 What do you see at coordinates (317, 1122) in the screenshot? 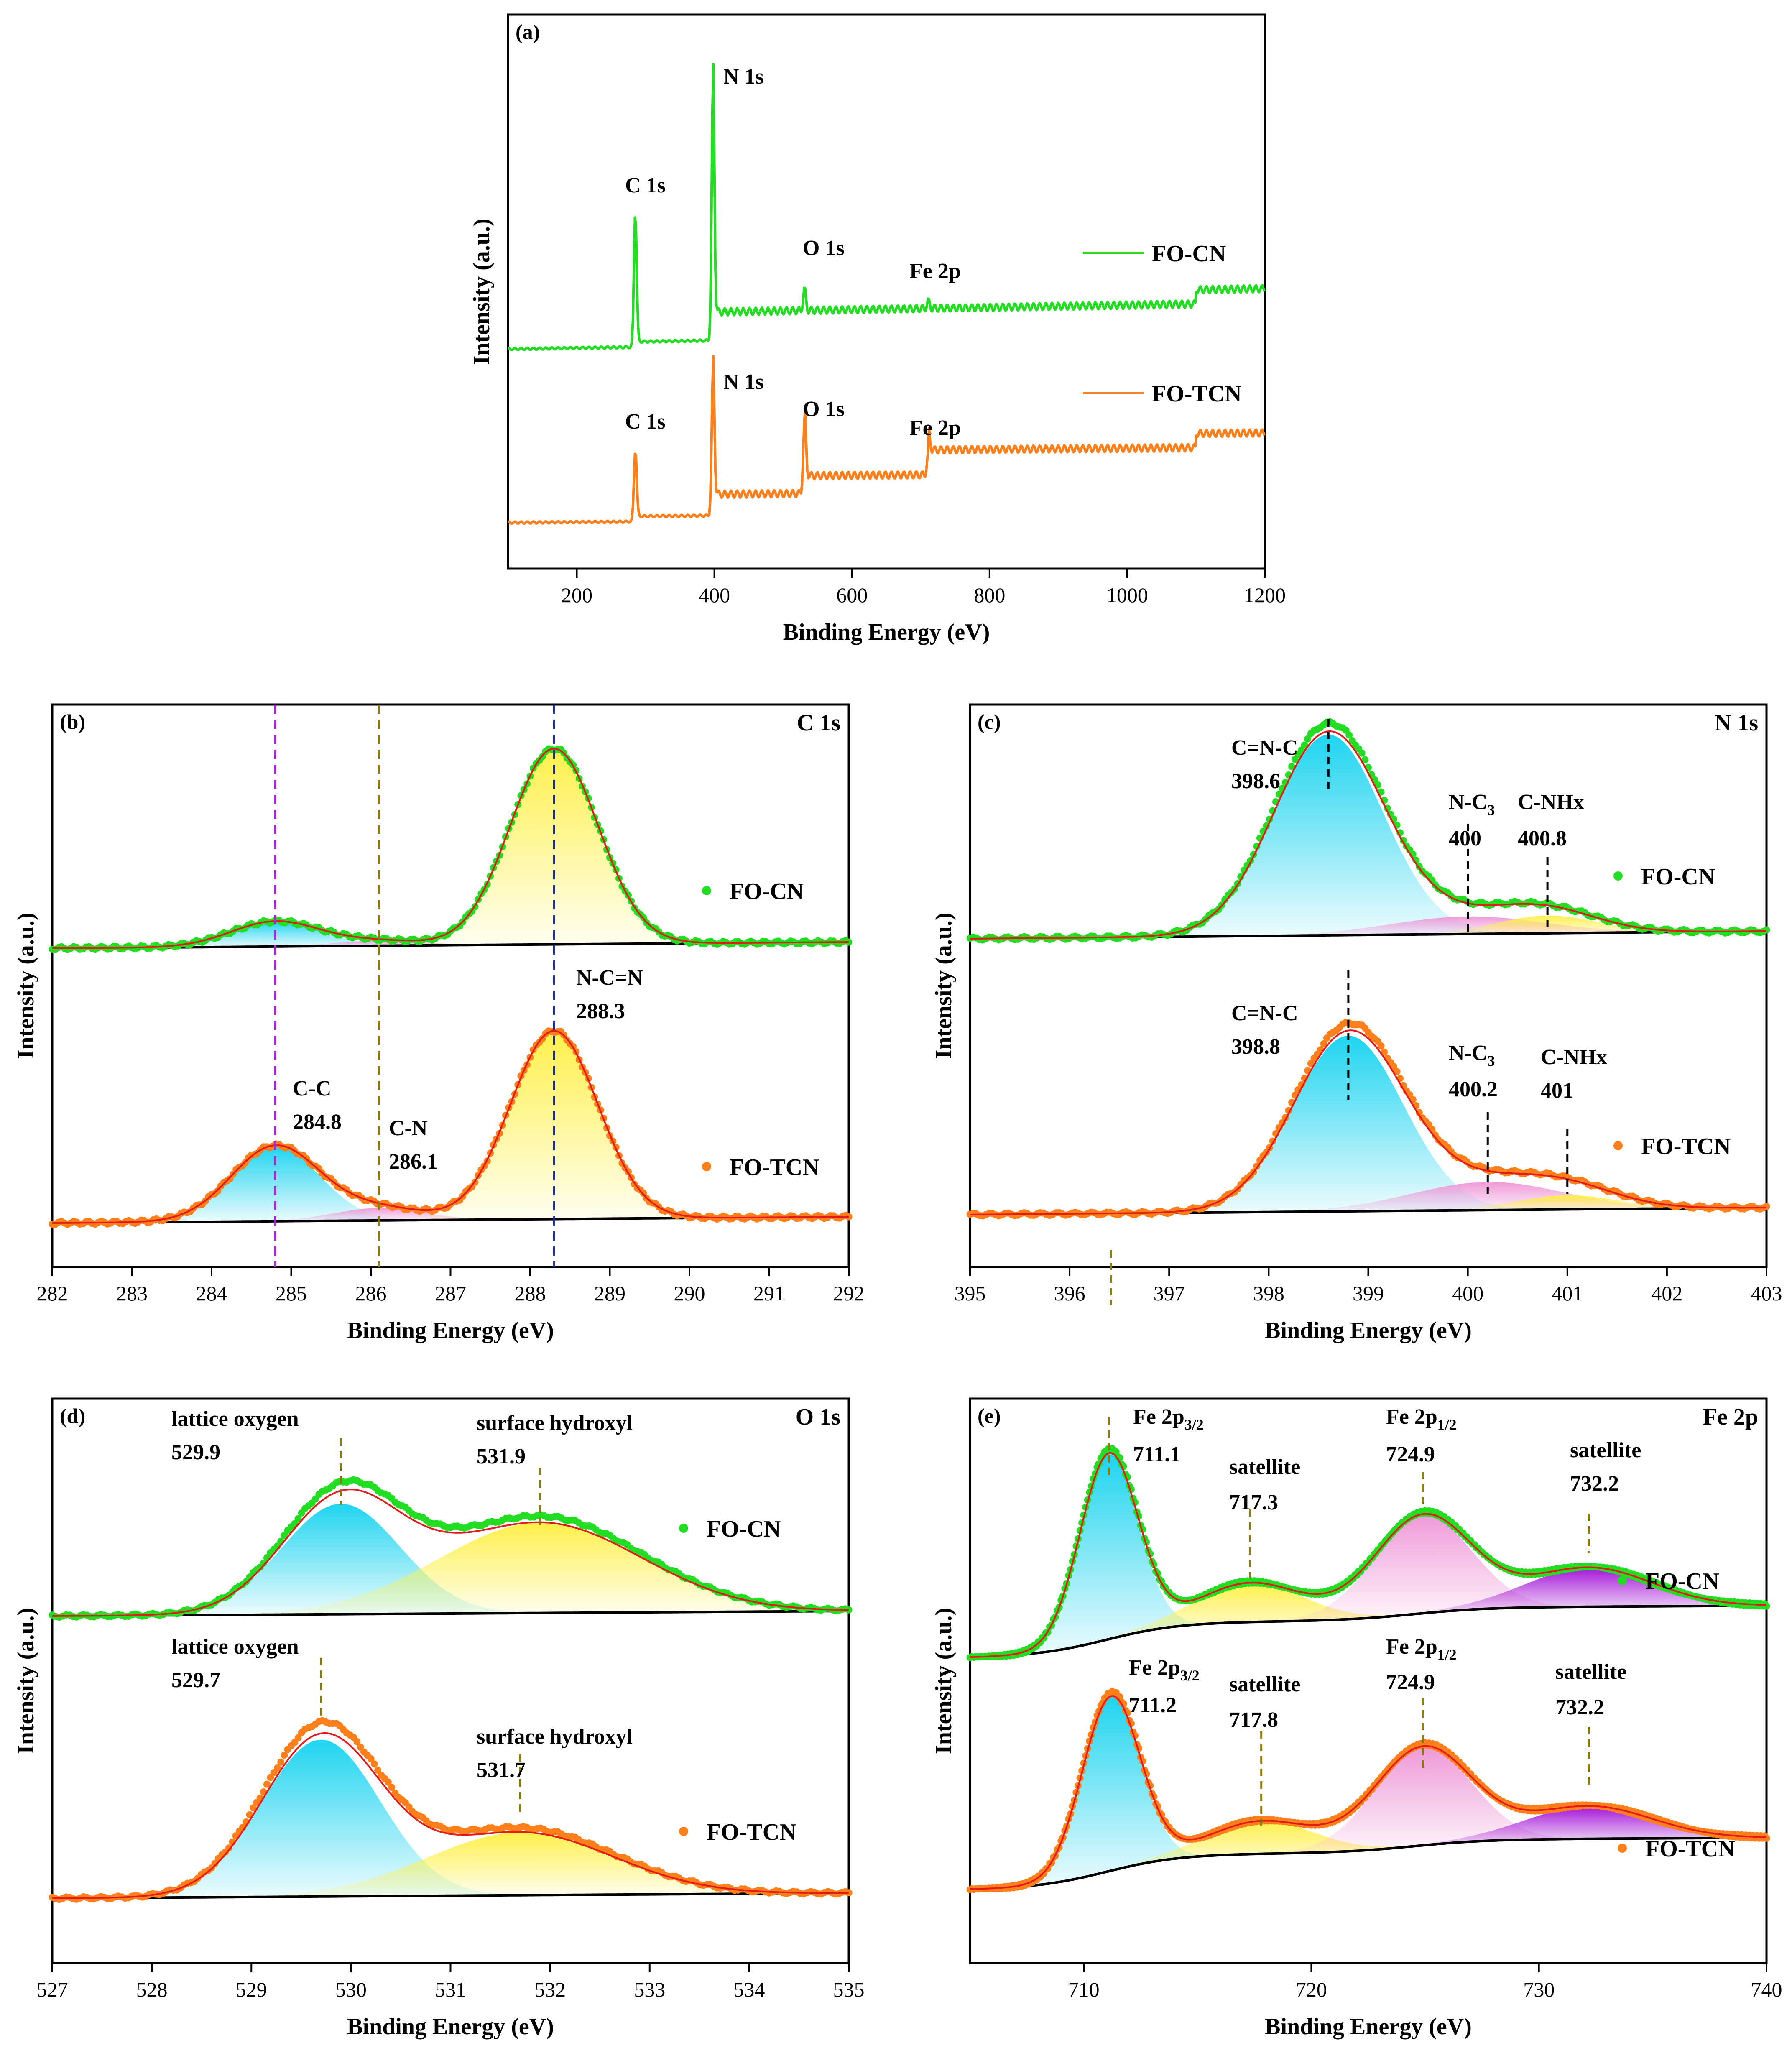
I see `peak-label: 284.8` at bounding box center [317, 1122].